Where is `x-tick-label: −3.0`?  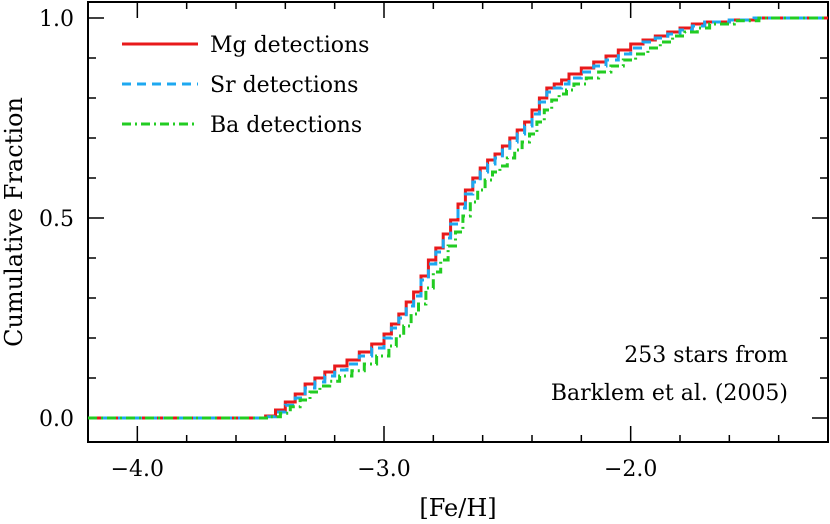 x-tick-label: −3.0 is located at coordinates (383, 469).